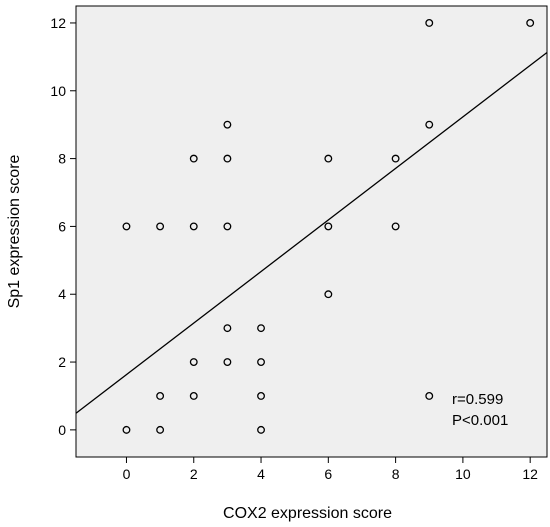 The image size is (550, 527). Describe the element at coordinates (261, 474) in the screenshot. I see `x-tick-label: 4` at that location.